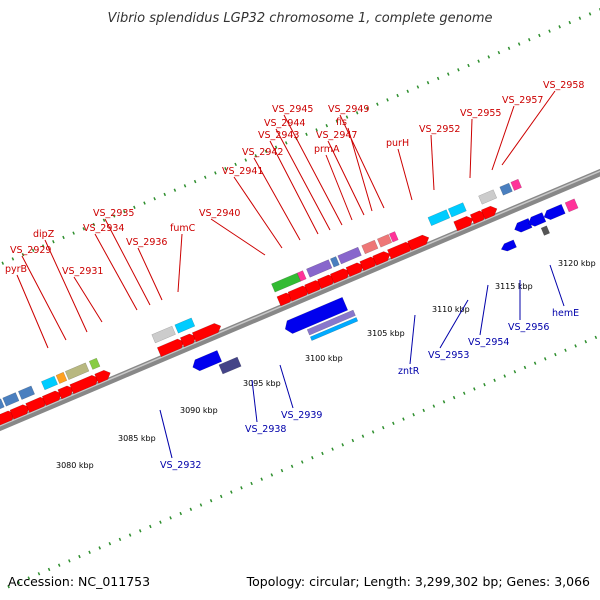 The image size is (600, 600). Describe the element at coordinates (262, 152) in the screenshot. I see `gene-label-forward: VS_2942` at that location.